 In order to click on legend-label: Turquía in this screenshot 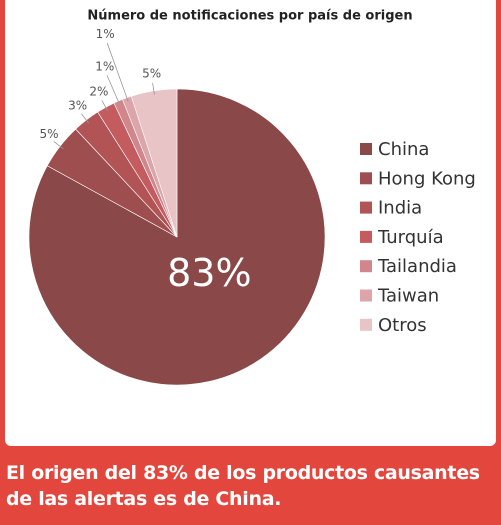, I will do `click(410, 237)`.